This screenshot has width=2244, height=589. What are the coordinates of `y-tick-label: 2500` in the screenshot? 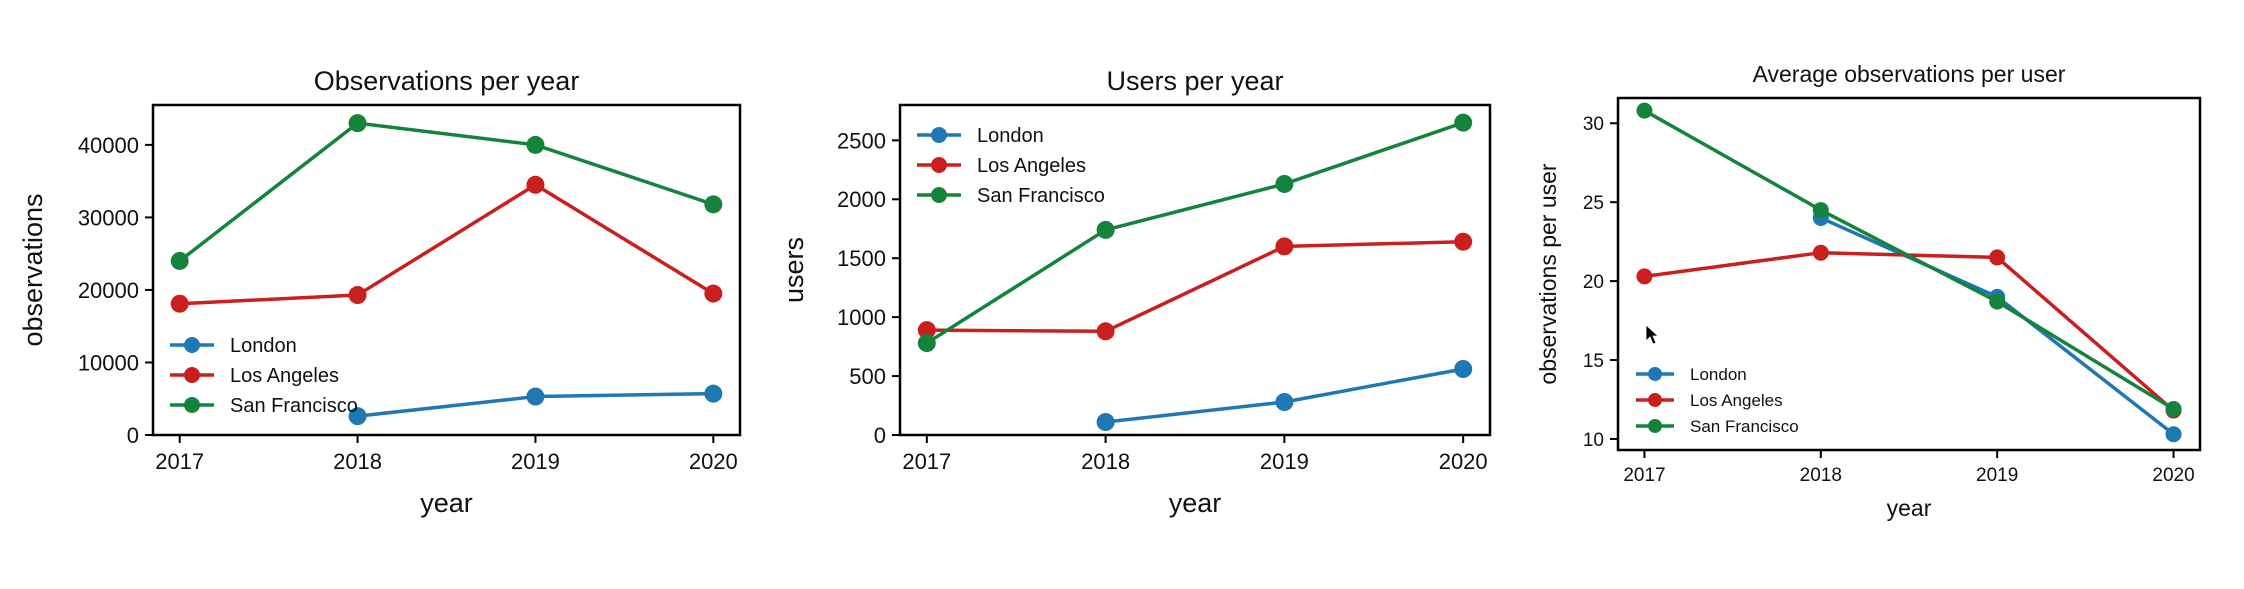 It's located at (861, 140).